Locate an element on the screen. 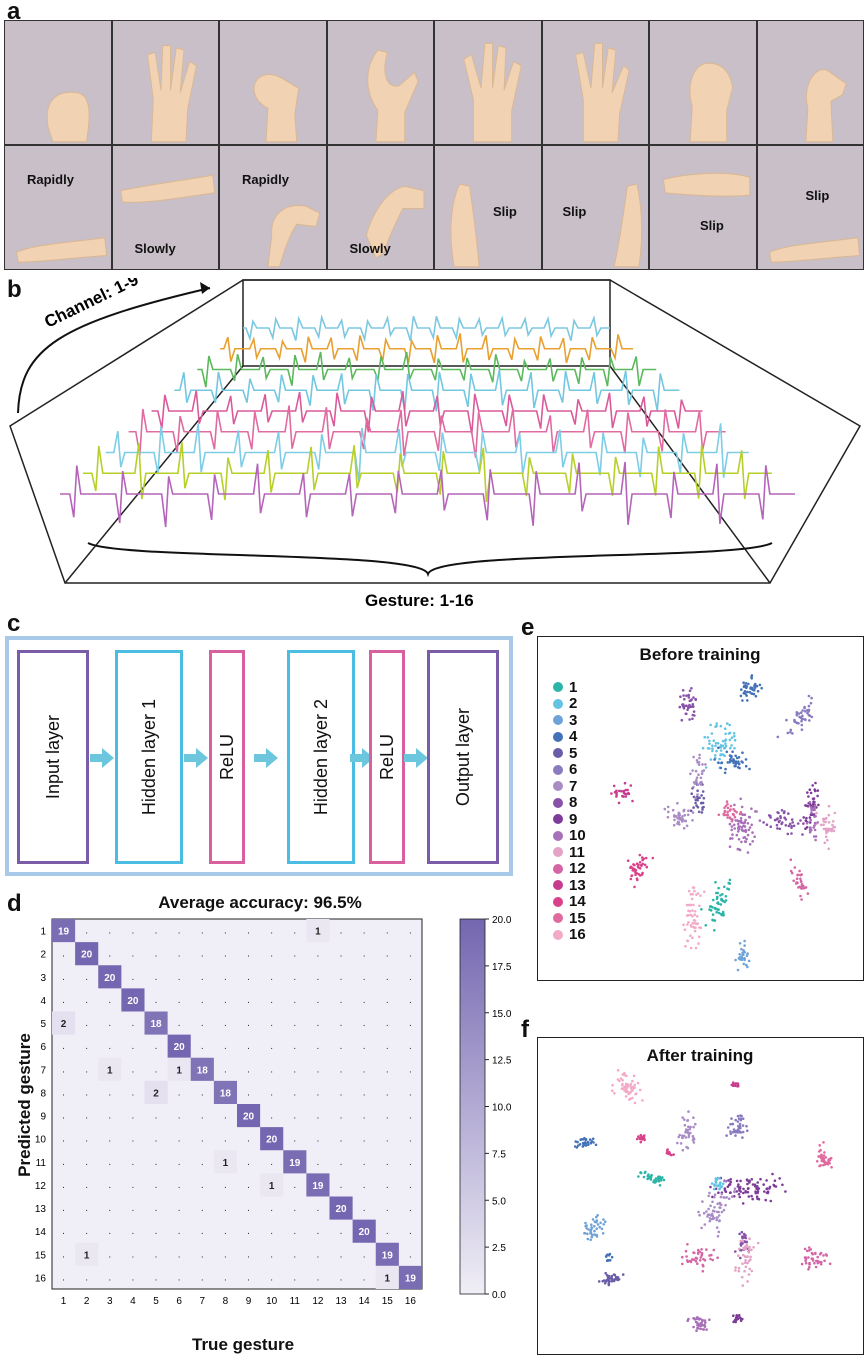 This screenshot has width=867, height=1361. legend-label: 16 is located at coordinates (577, 935).